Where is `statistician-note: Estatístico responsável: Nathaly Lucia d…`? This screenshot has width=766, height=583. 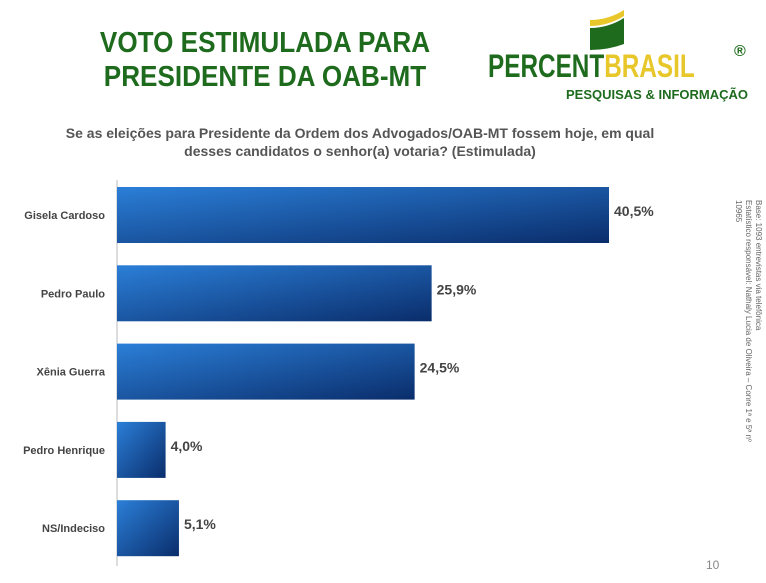 statistician-note: Estatístico responsável: Nathaly Lucia d… is located at coordinates (743, 321).